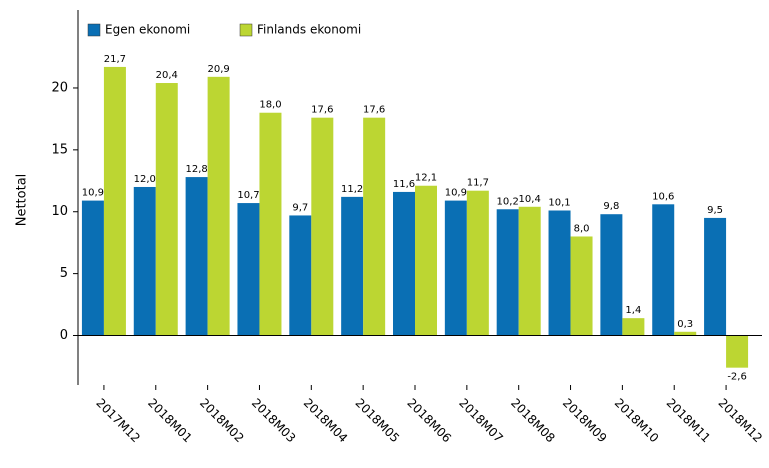 This screenshot has width=769, height=468. I want to click on x-tick-label: 2018M12, so click(740, 421).